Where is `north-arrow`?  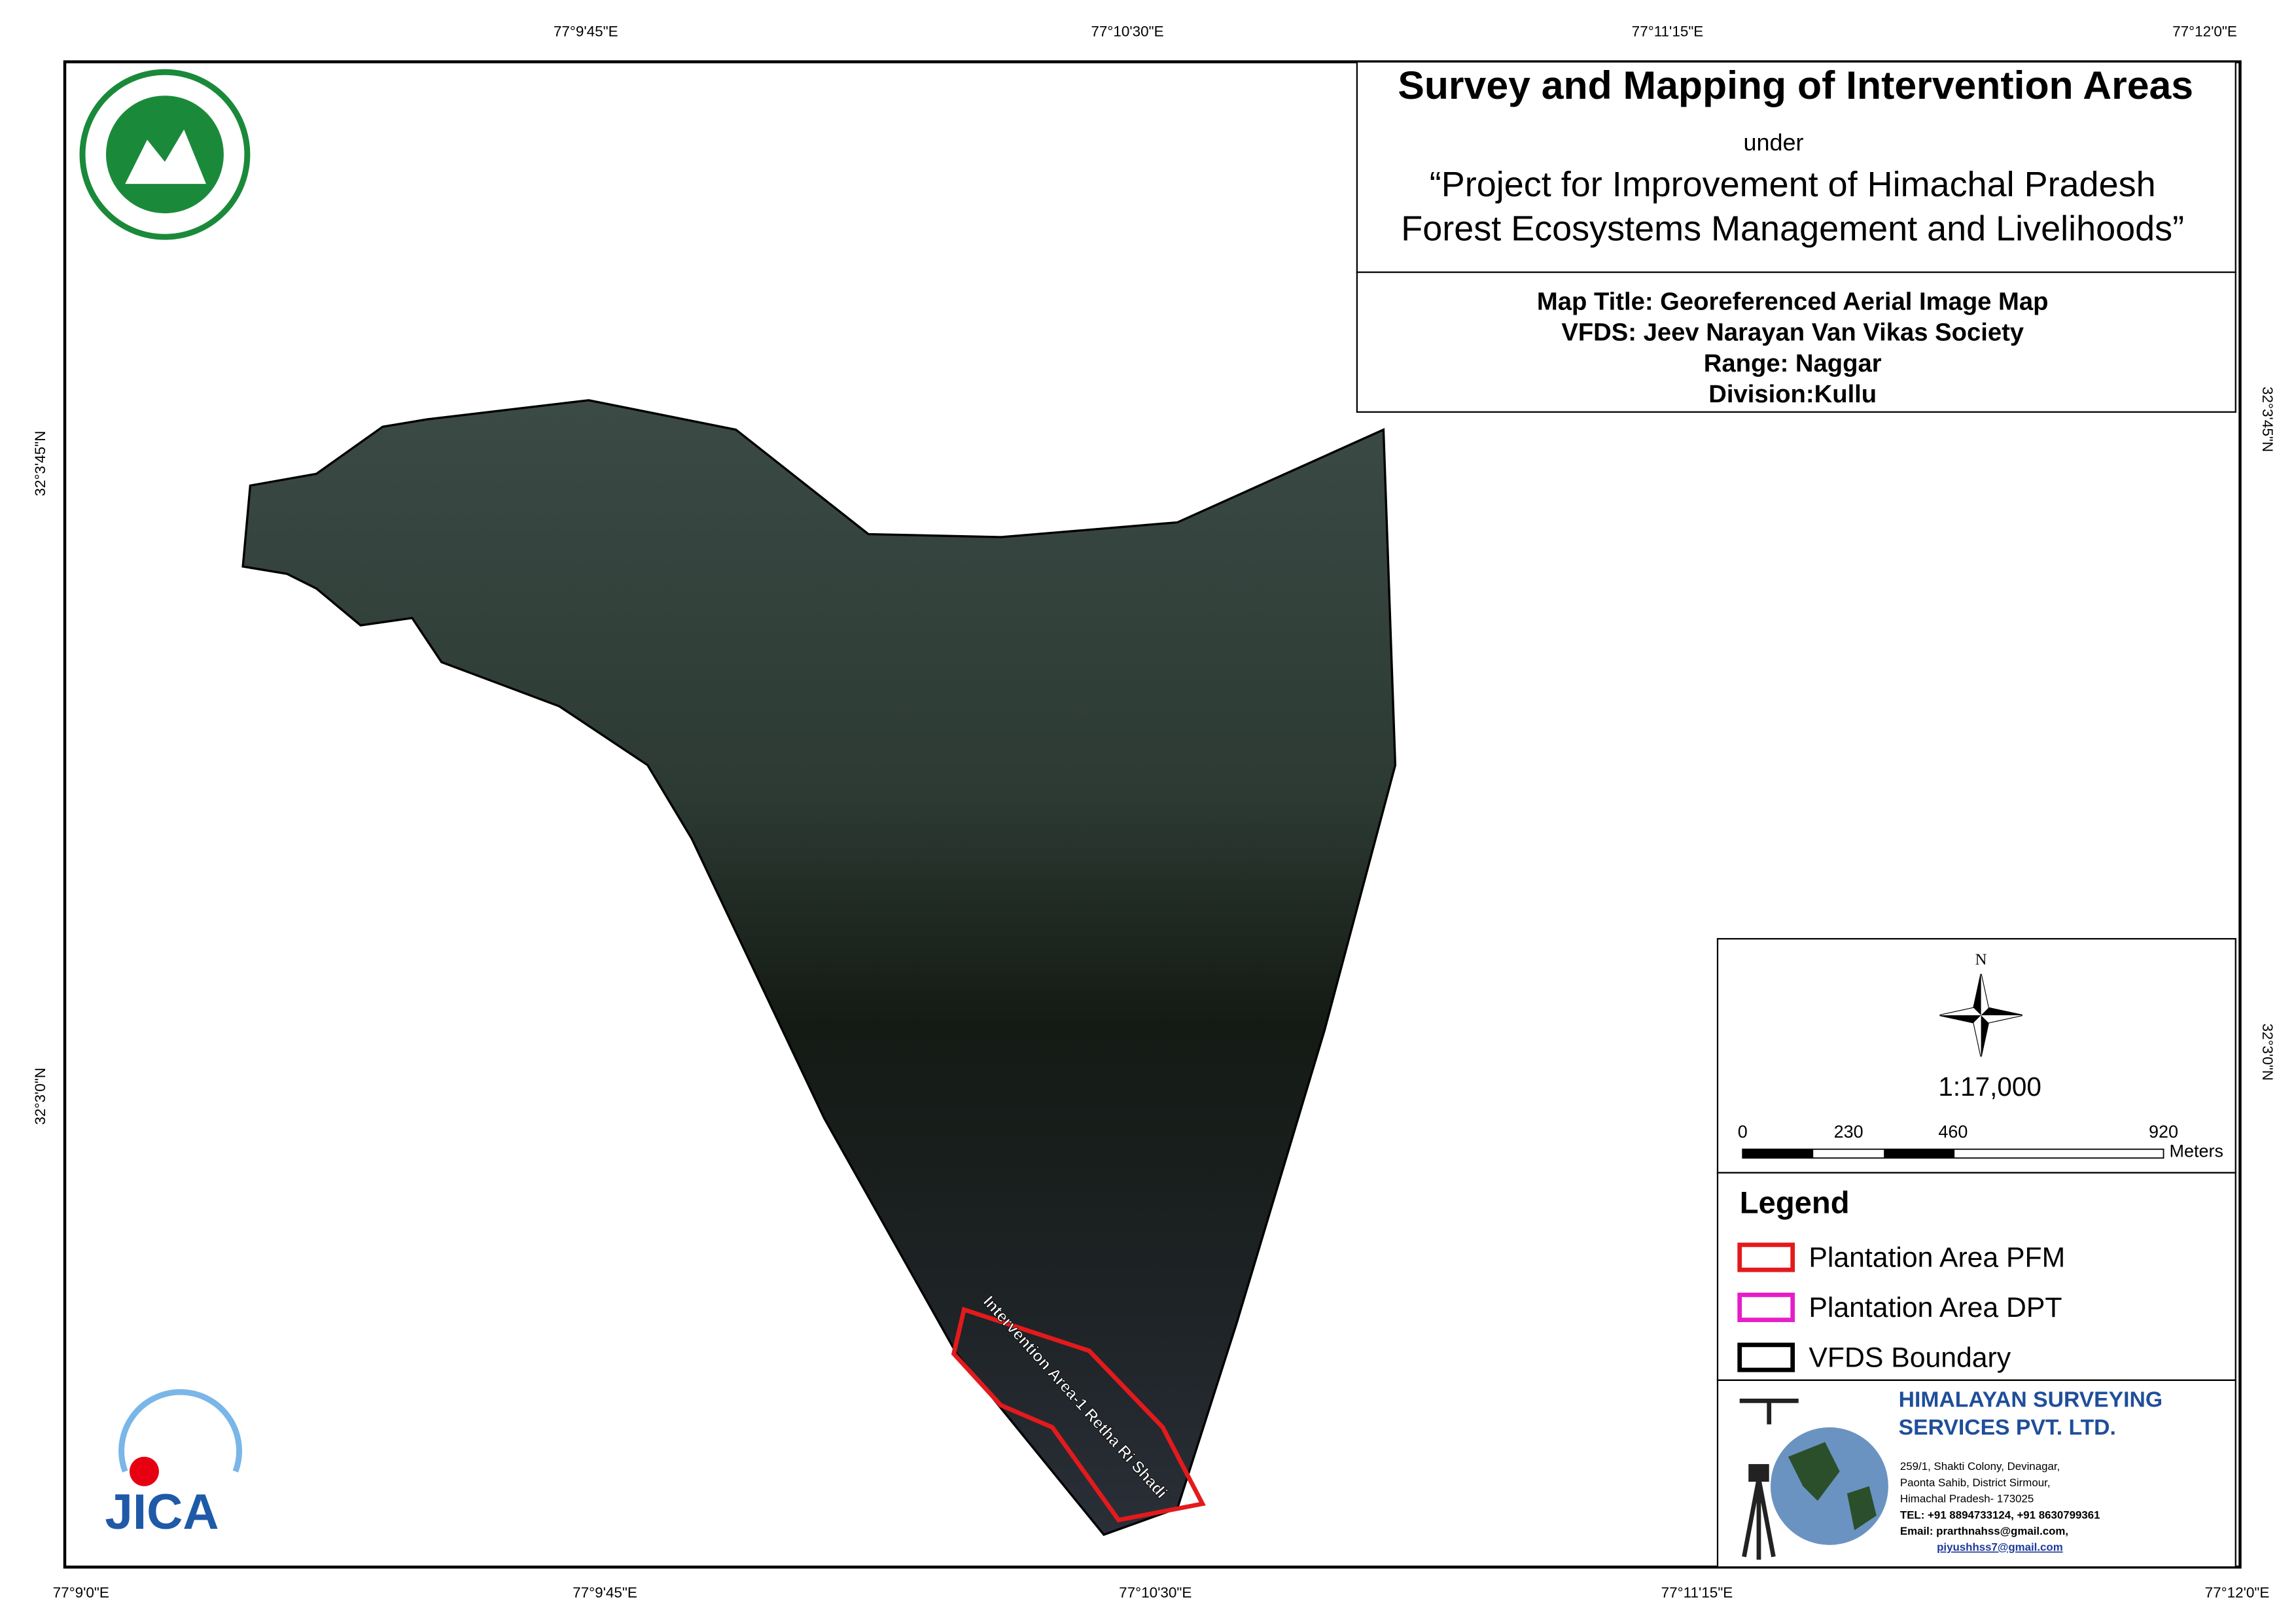
north-arrow is located at coordinates (1981, 1015).